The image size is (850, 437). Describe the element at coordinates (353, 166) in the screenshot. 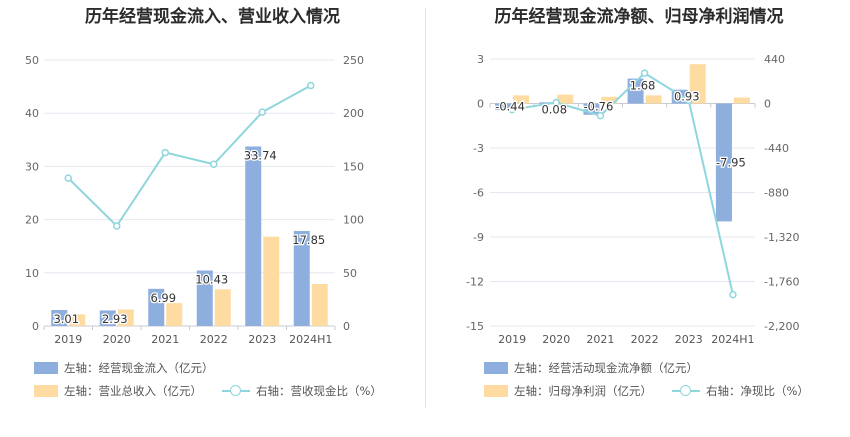

I see `y-right-tick-label: 150` at that location.